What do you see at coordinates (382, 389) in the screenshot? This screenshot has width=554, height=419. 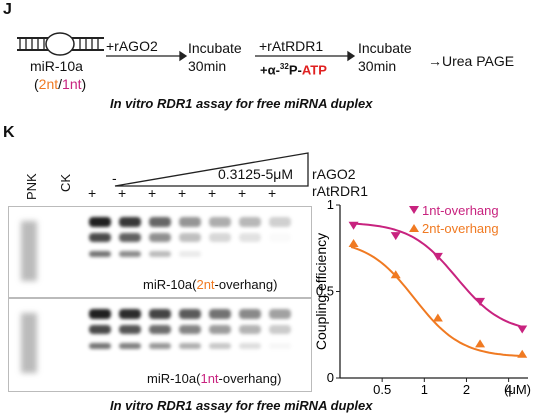 I see `x-tick-label: 0.5` at bounding box center [382, 389].